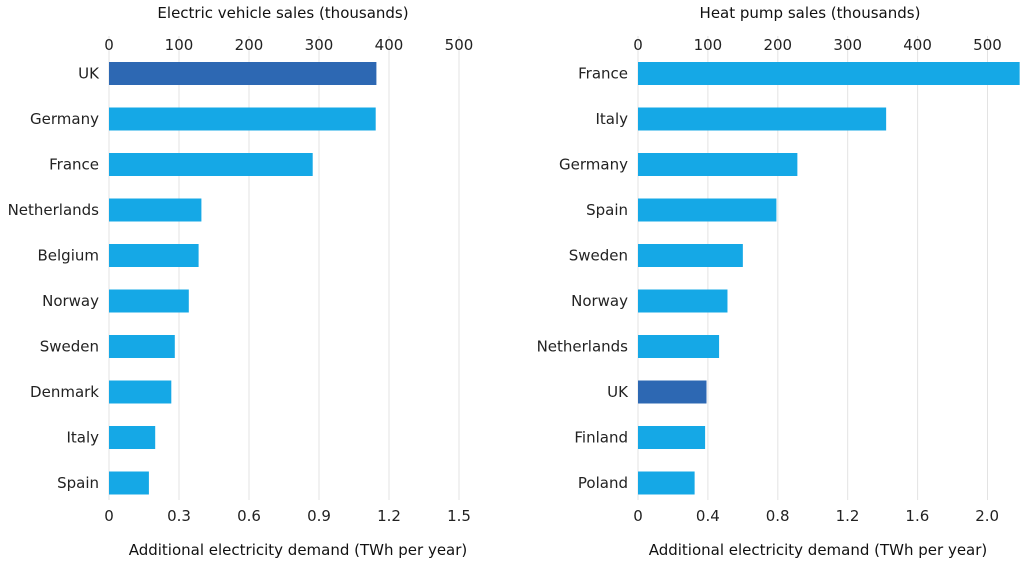 This screenshot has width=1024, height=561. I want to click on bottom-tick-label: 1.6, so click(917, 516).